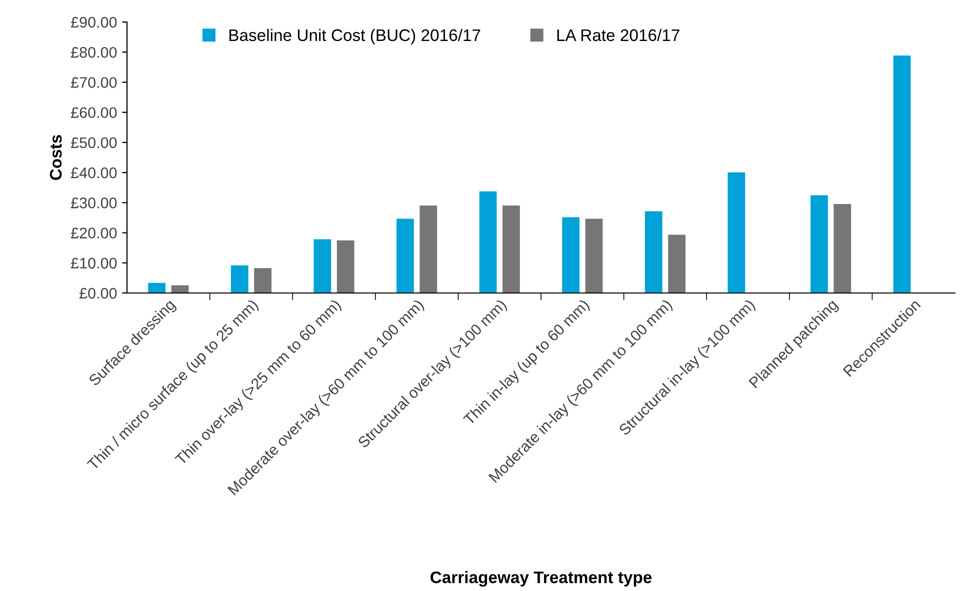  What do you see at coordinates (93, 52) in the screenshot?
I see `y-tick-label: £80.00` at bounding box center [93, 52].